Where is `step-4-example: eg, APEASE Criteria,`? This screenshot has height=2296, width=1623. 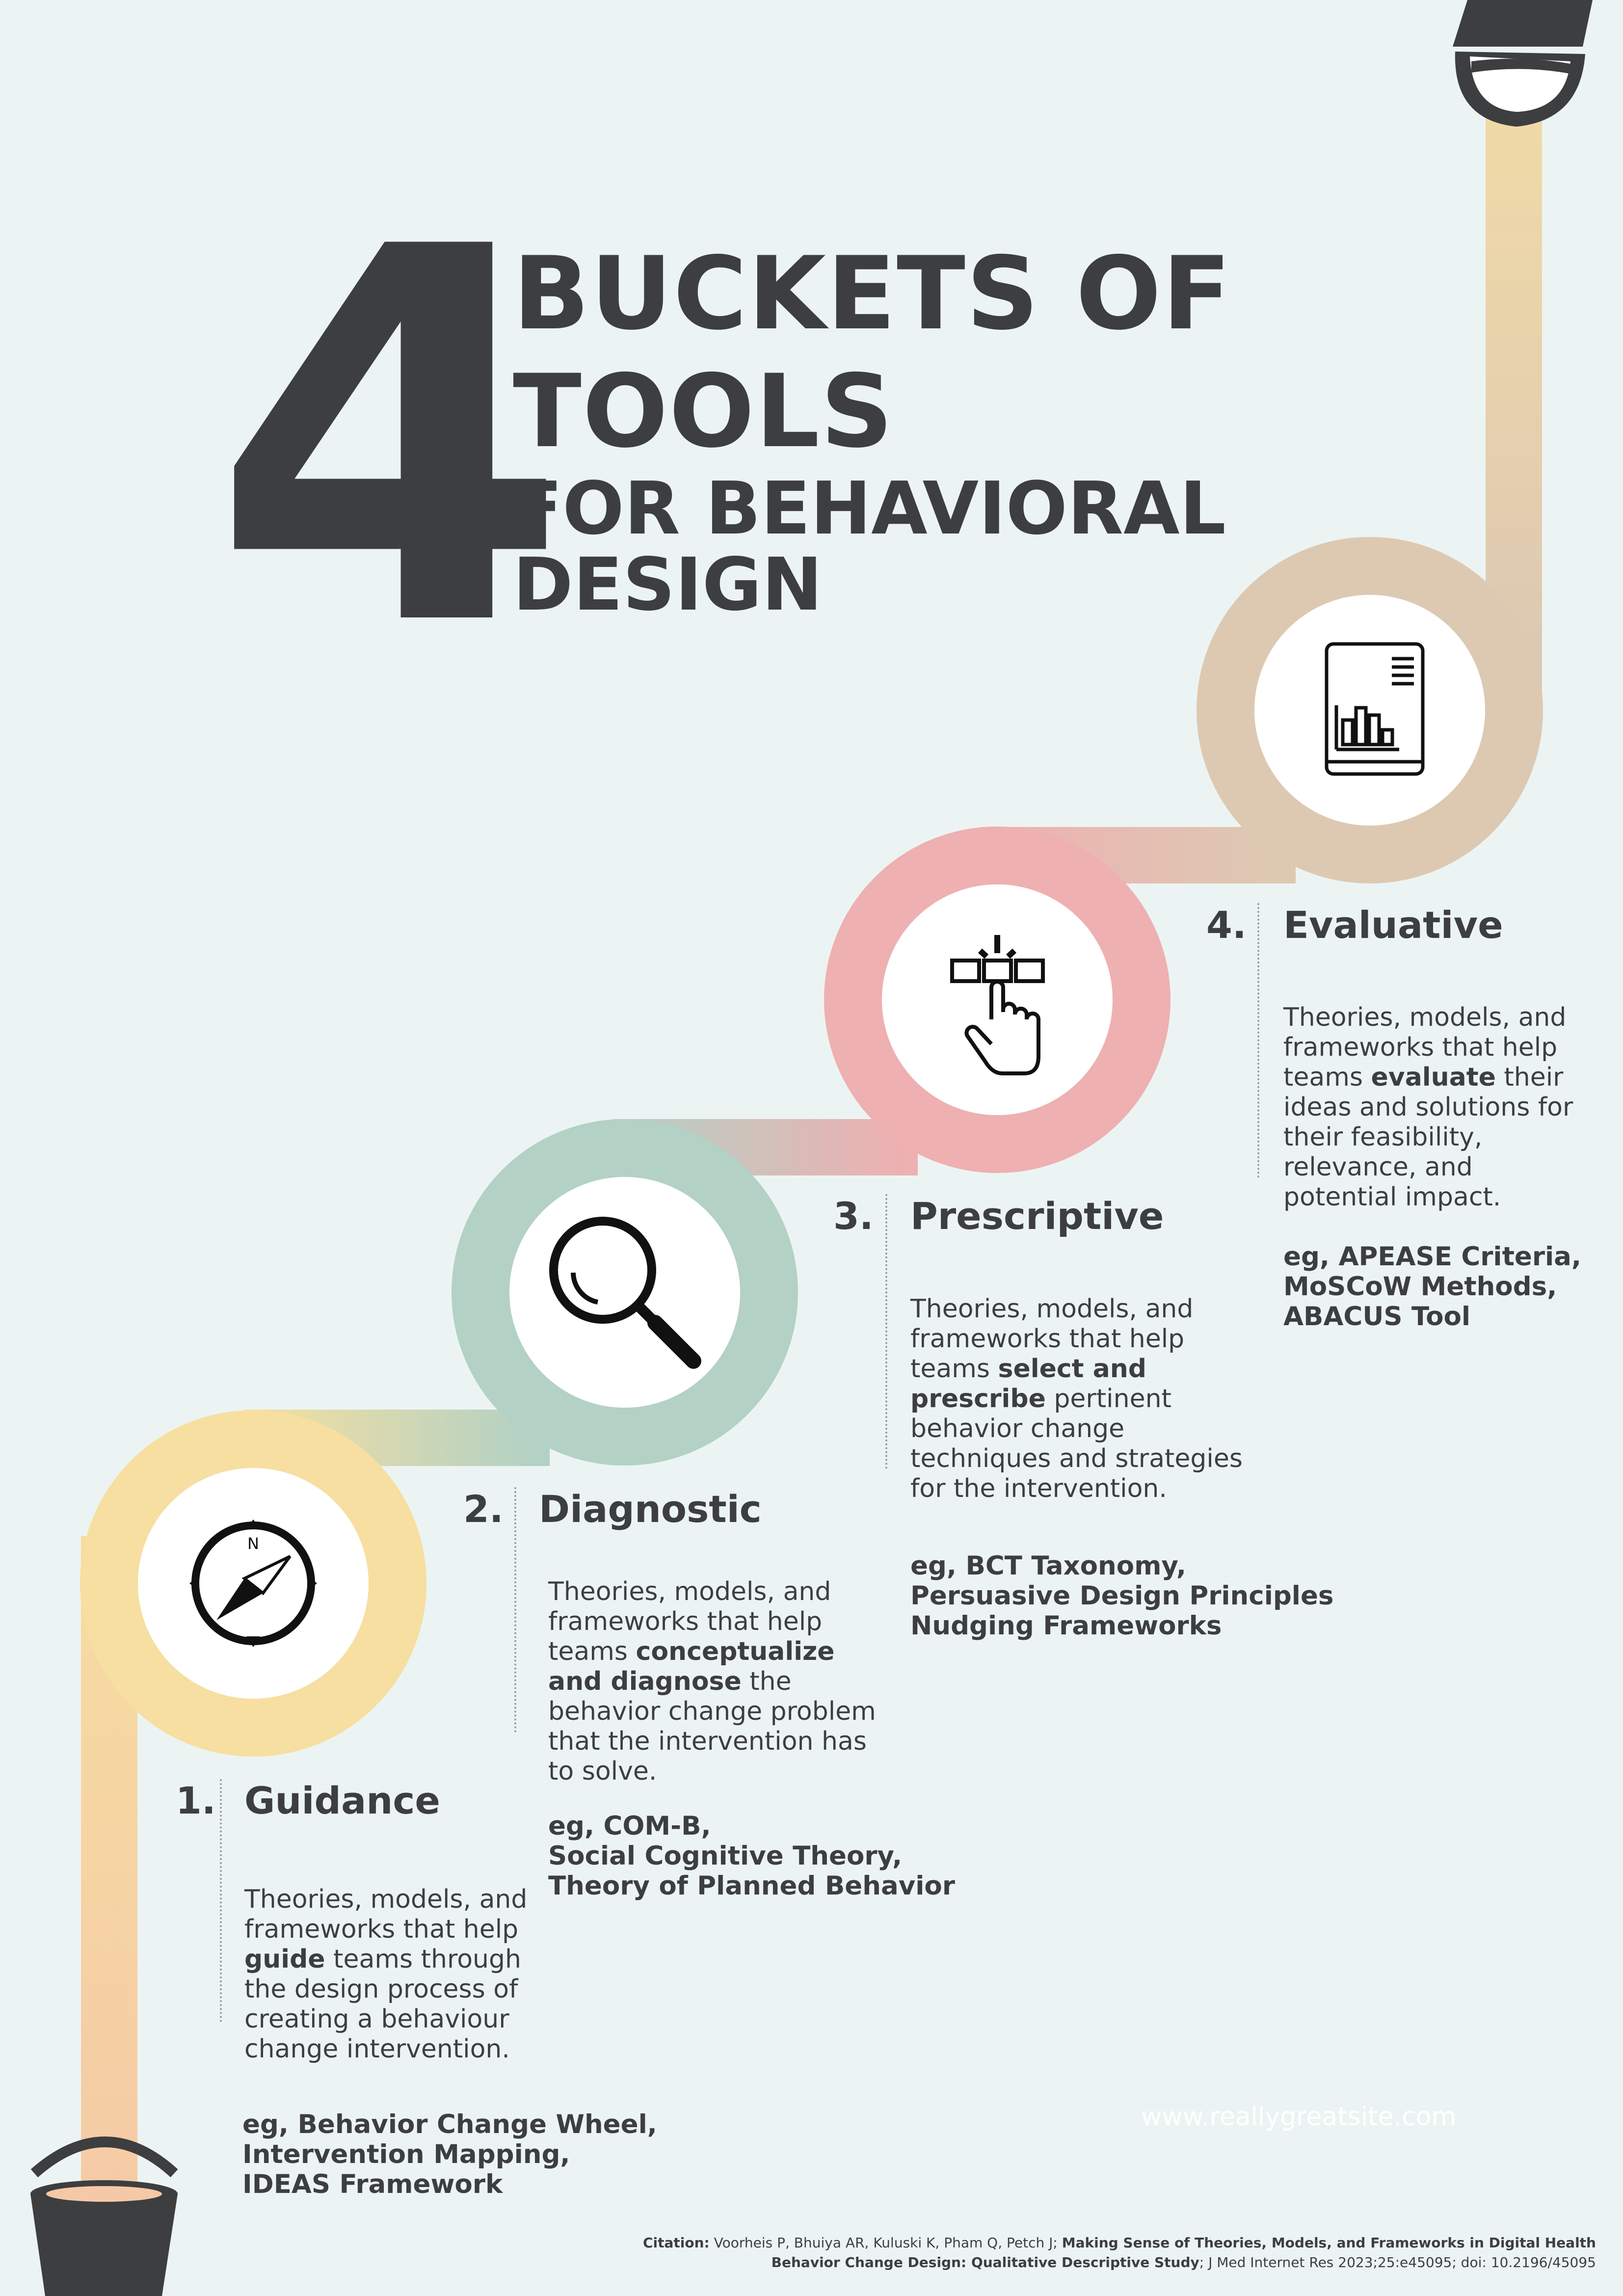 step-4-example: eg, APEASE Criteria, is located at coordinates (1432, 1257).